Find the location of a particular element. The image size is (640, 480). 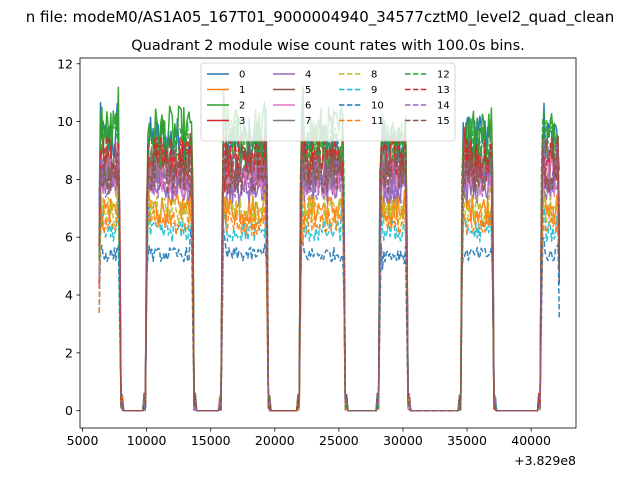

legend-label-12: 12 is located at coordinates (443, 75).